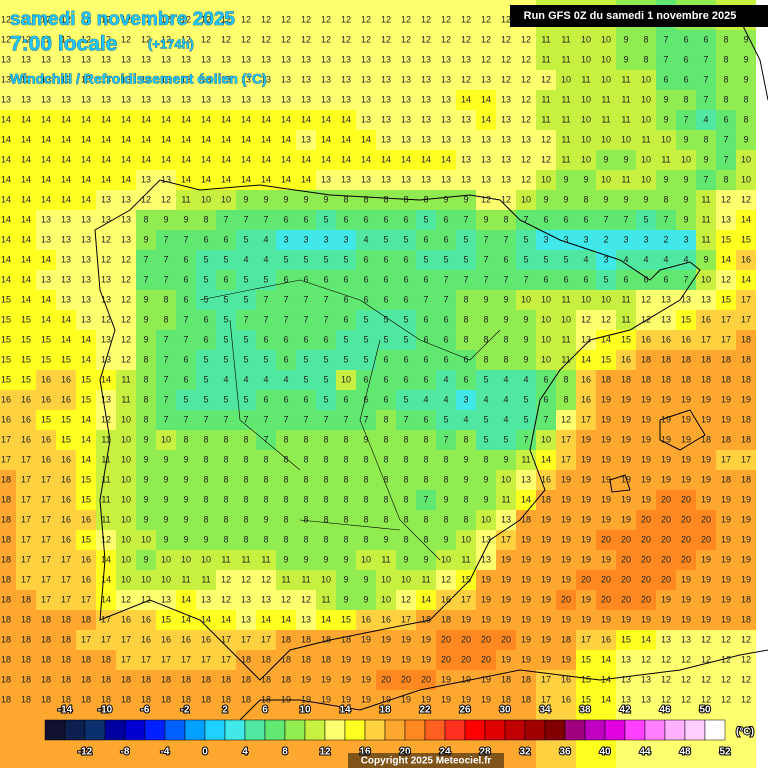 The height and width of the screenshot is (768, 768). I want to click on field-value: 20, so click(626, 579).